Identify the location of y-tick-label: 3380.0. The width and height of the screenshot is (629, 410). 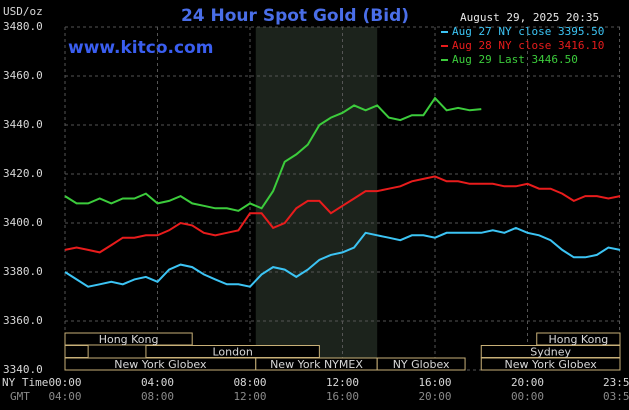
(23, 271).